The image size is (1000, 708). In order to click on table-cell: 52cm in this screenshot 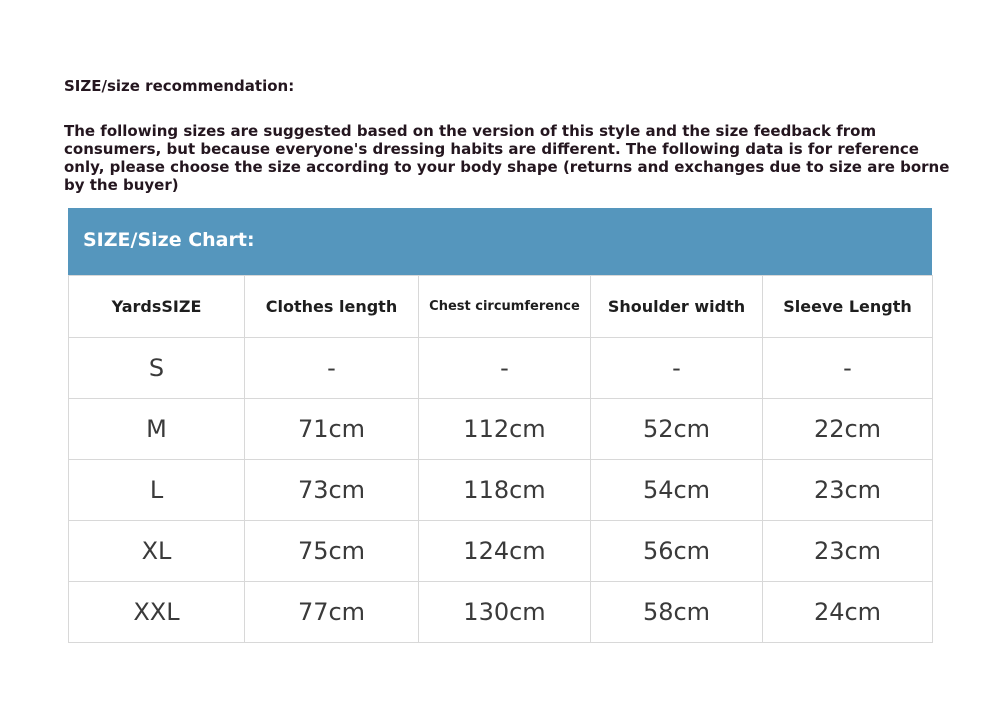, I will do `click(676, 429)`.